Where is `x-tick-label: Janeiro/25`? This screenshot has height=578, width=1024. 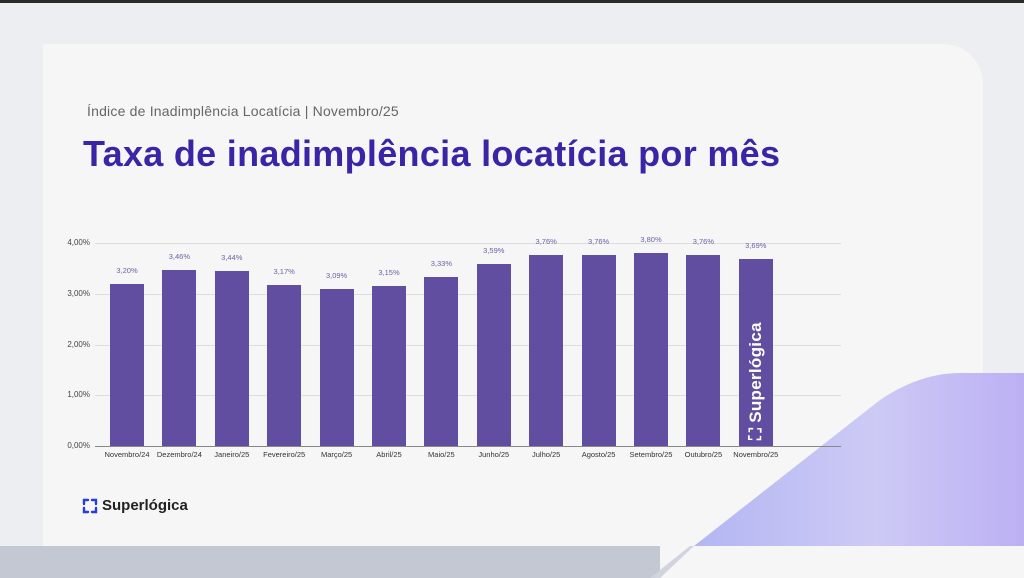 x-tick-label: Janeiro/25 is located at coordinates (232, 454).